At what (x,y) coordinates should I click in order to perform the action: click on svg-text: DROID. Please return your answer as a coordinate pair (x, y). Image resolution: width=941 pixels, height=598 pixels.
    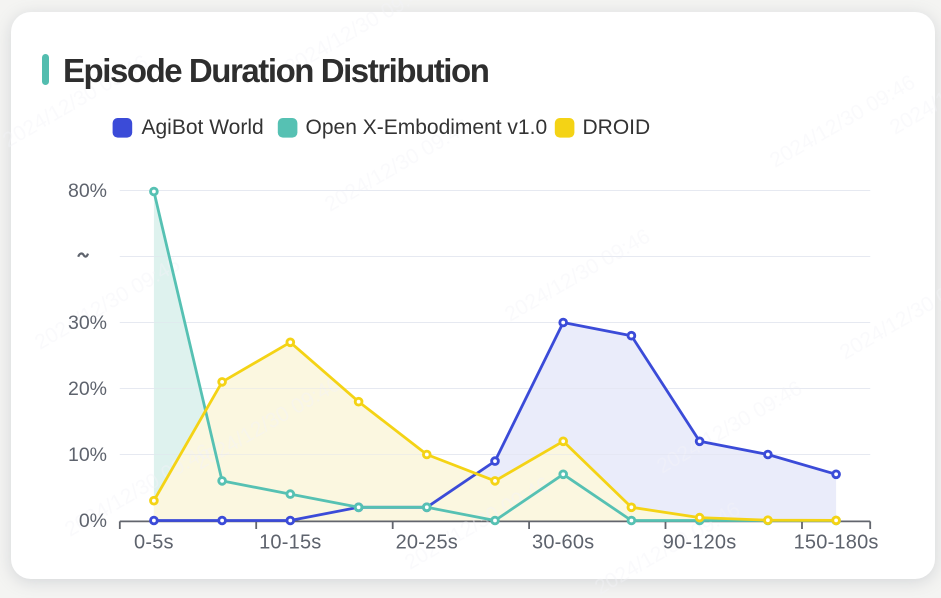
    Looking at the image, I should click on (617, 127).